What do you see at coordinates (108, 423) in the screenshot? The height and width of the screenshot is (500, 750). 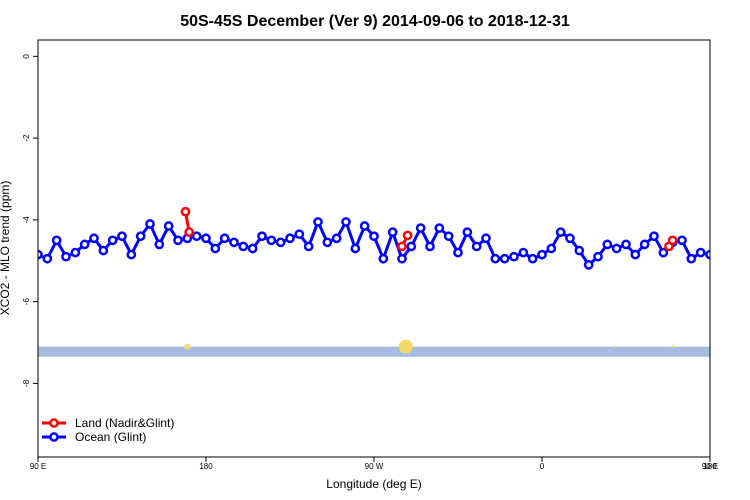 I see `legend-item-1: Land (Nadir&Glint)` at bounding box center [108, 423].